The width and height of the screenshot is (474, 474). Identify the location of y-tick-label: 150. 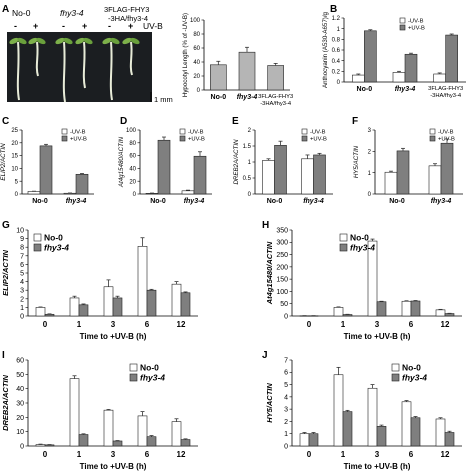
(282, 280).